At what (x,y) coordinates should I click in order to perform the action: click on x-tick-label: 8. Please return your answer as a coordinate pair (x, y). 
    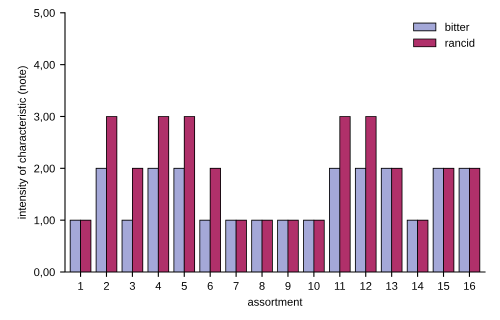
    Looking at the image, I should click on (262, 286).